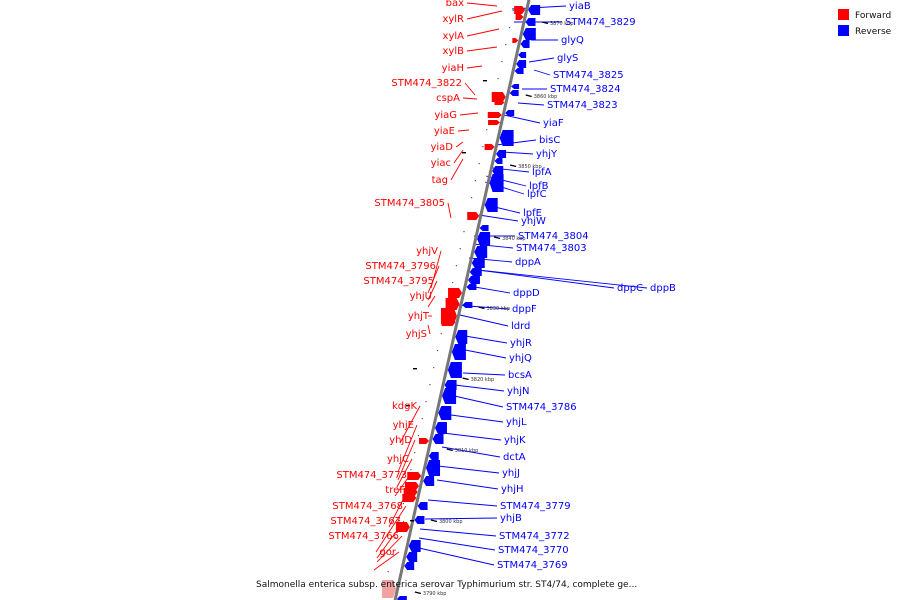 This screenshot has height=600, width=900. What do you see at coordinates (547, 154) in the screenshot?
I see `gene-label-yhjy: yhjY` at bounding box center [547, 154].